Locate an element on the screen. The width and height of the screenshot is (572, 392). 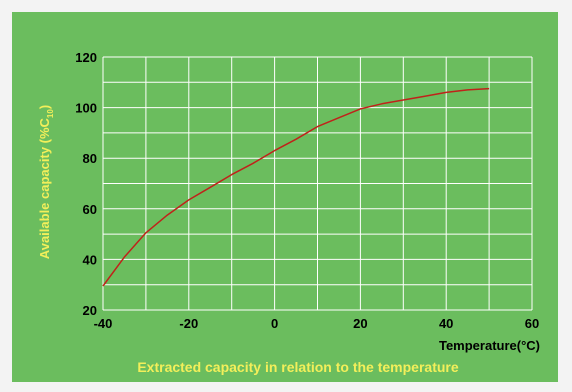
x-tick-label: -40 is located at coordinates (103, 323).